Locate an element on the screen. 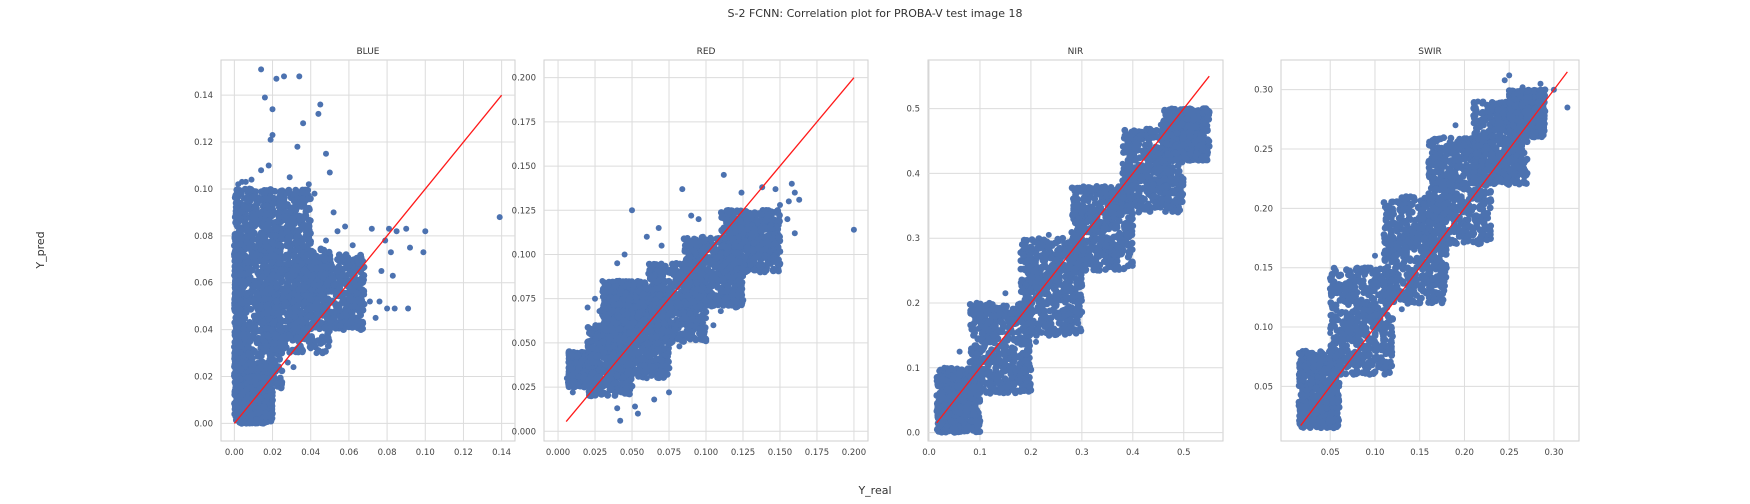  y-tick-label: 0.14 is located at coordinates (203, 96).